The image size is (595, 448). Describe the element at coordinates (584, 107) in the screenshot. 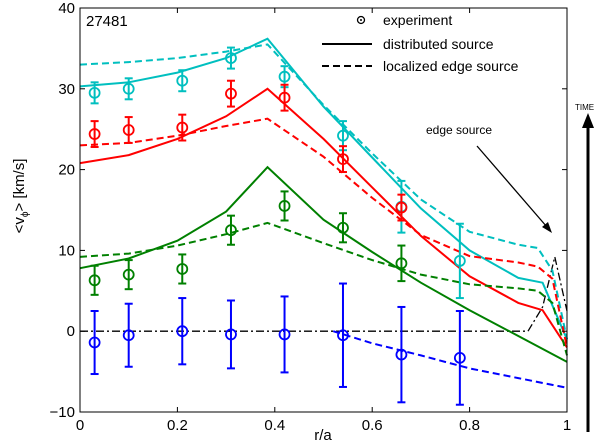

I see `time-label: TIME` at that location.